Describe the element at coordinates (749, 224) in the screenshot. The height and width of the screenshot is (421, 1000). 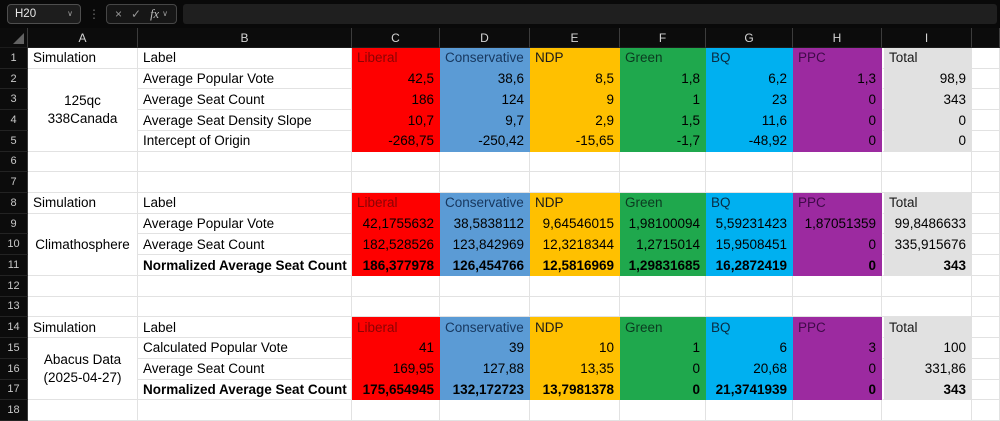
I see `cell-G9: 5,59231423` at that location.